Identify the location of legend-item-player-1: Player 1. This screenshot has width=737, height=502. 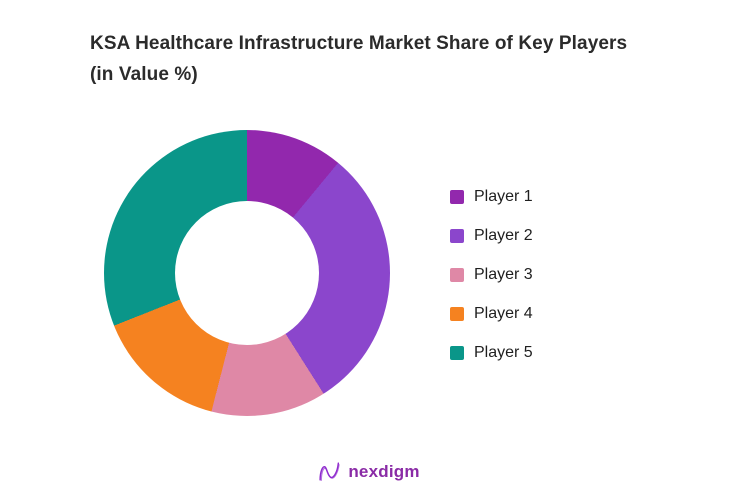
(491, 196).